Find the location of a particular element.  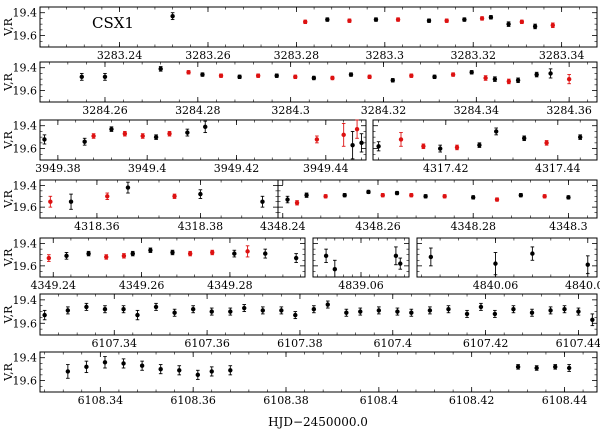

x-tick-label: 4840.08 is located at coordinates (582, 285).